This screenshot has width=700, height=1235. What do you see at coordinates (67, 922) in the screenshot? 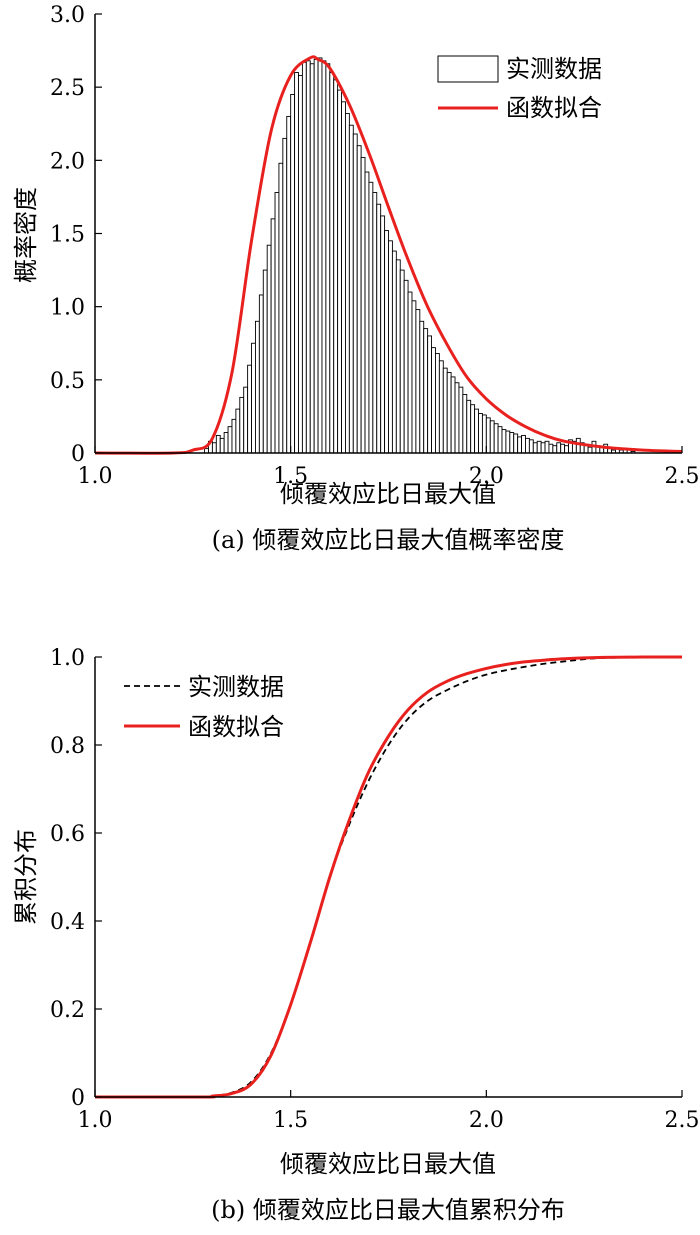
I see `y-tick-label: 0.4` at bounding box center [67, 922].